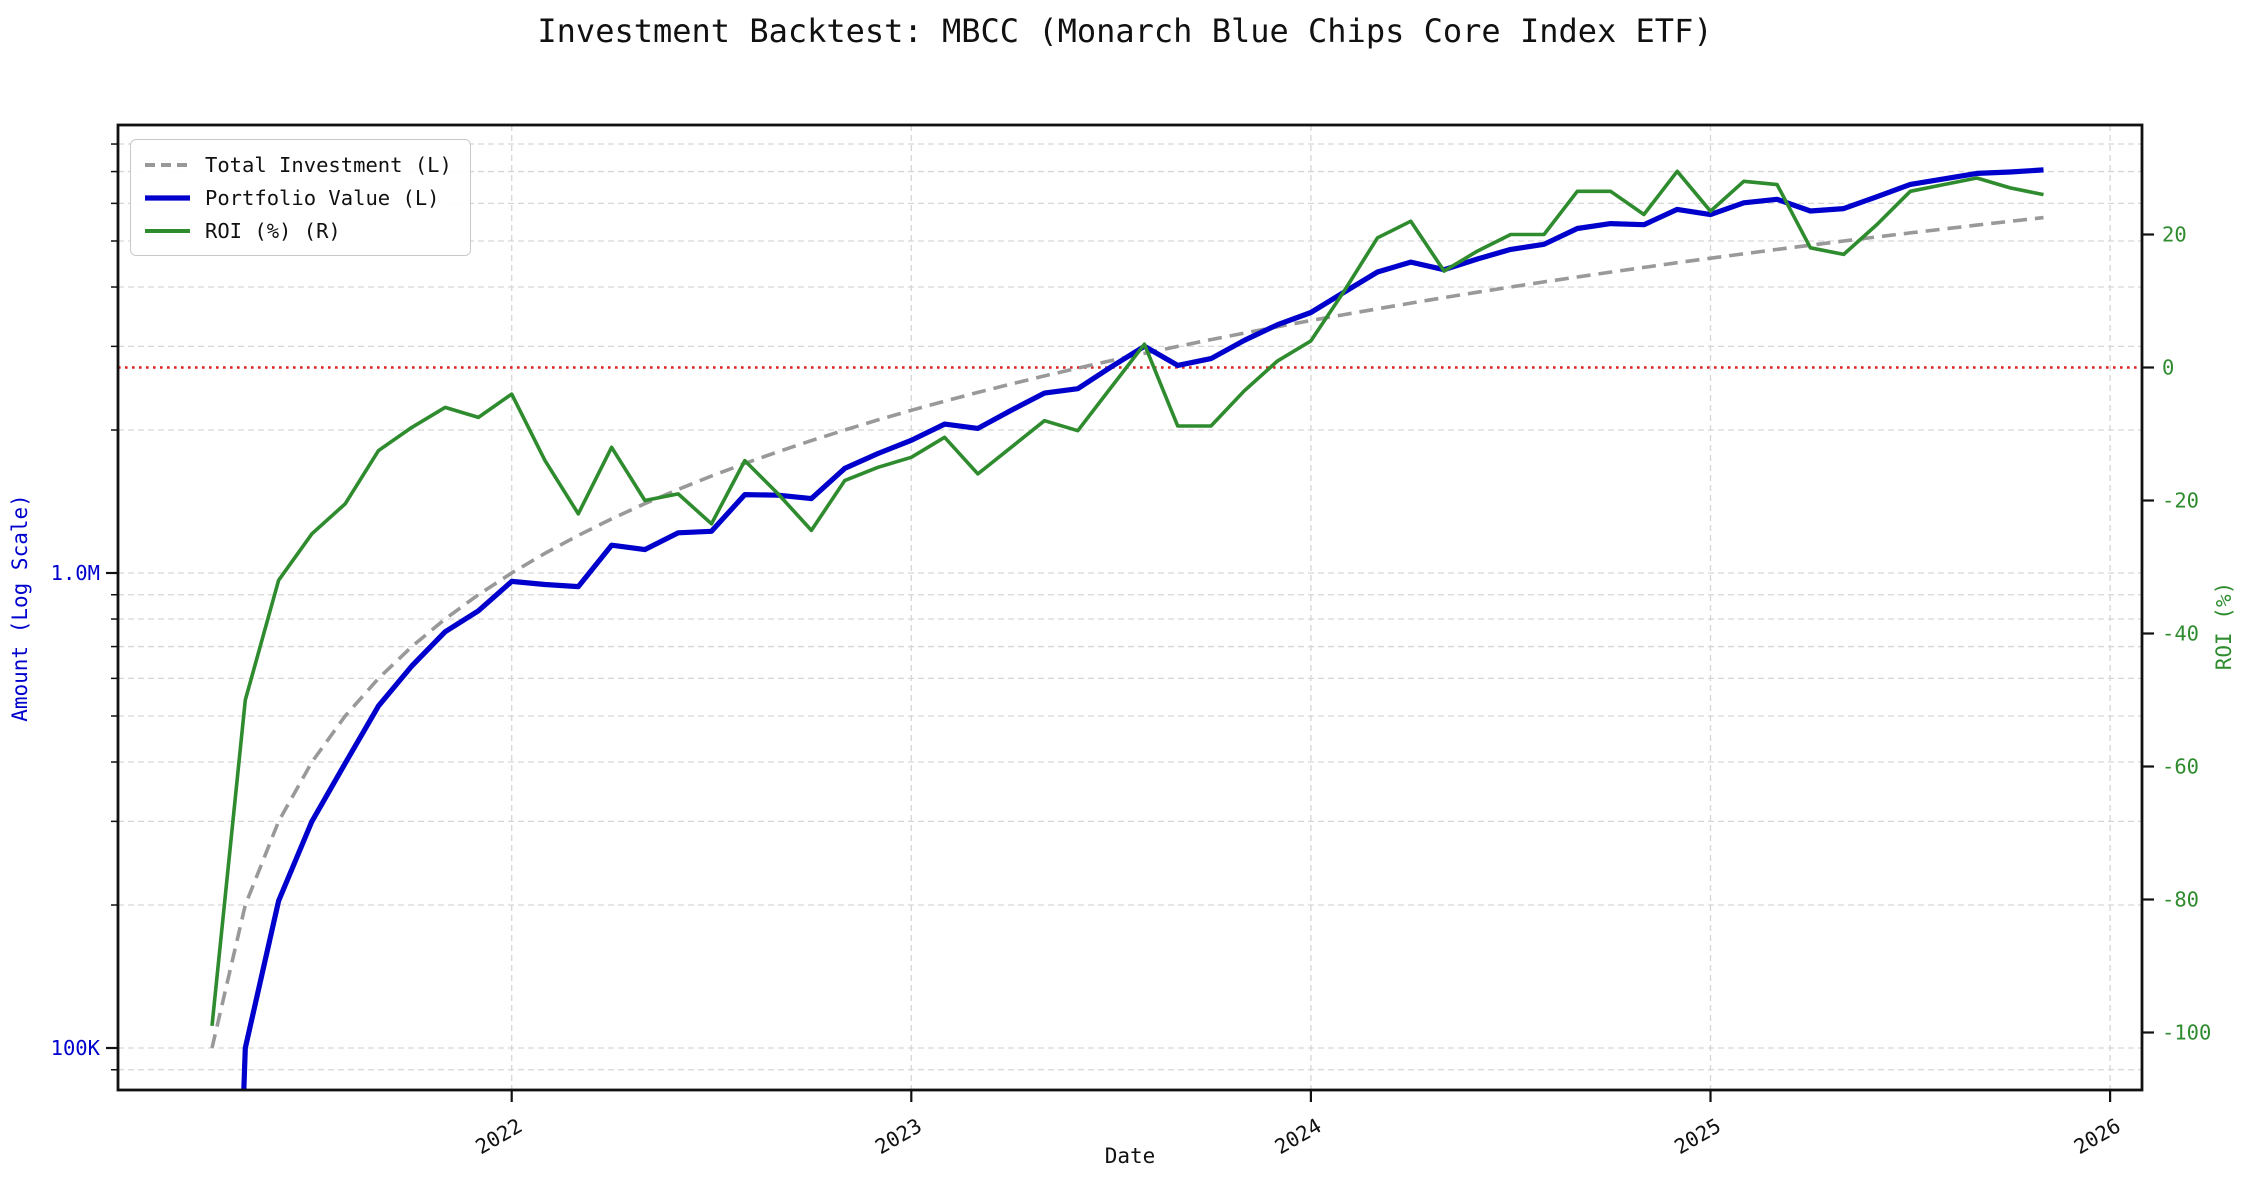  I want to click on right-tick-label: -60, so click(2180, 767).